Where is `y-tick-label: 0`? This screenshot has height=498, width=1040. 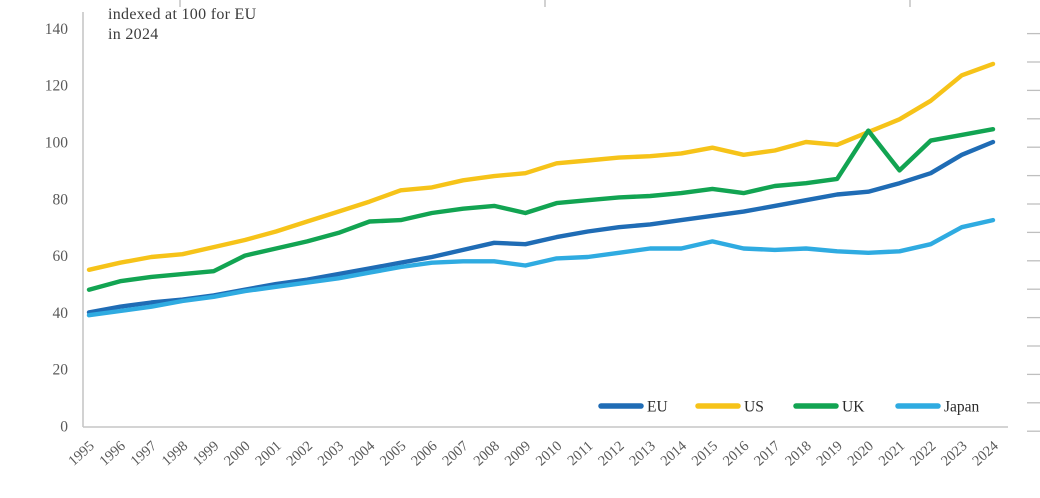
y-tick-label: 0 is located at coordinates (64, 427).